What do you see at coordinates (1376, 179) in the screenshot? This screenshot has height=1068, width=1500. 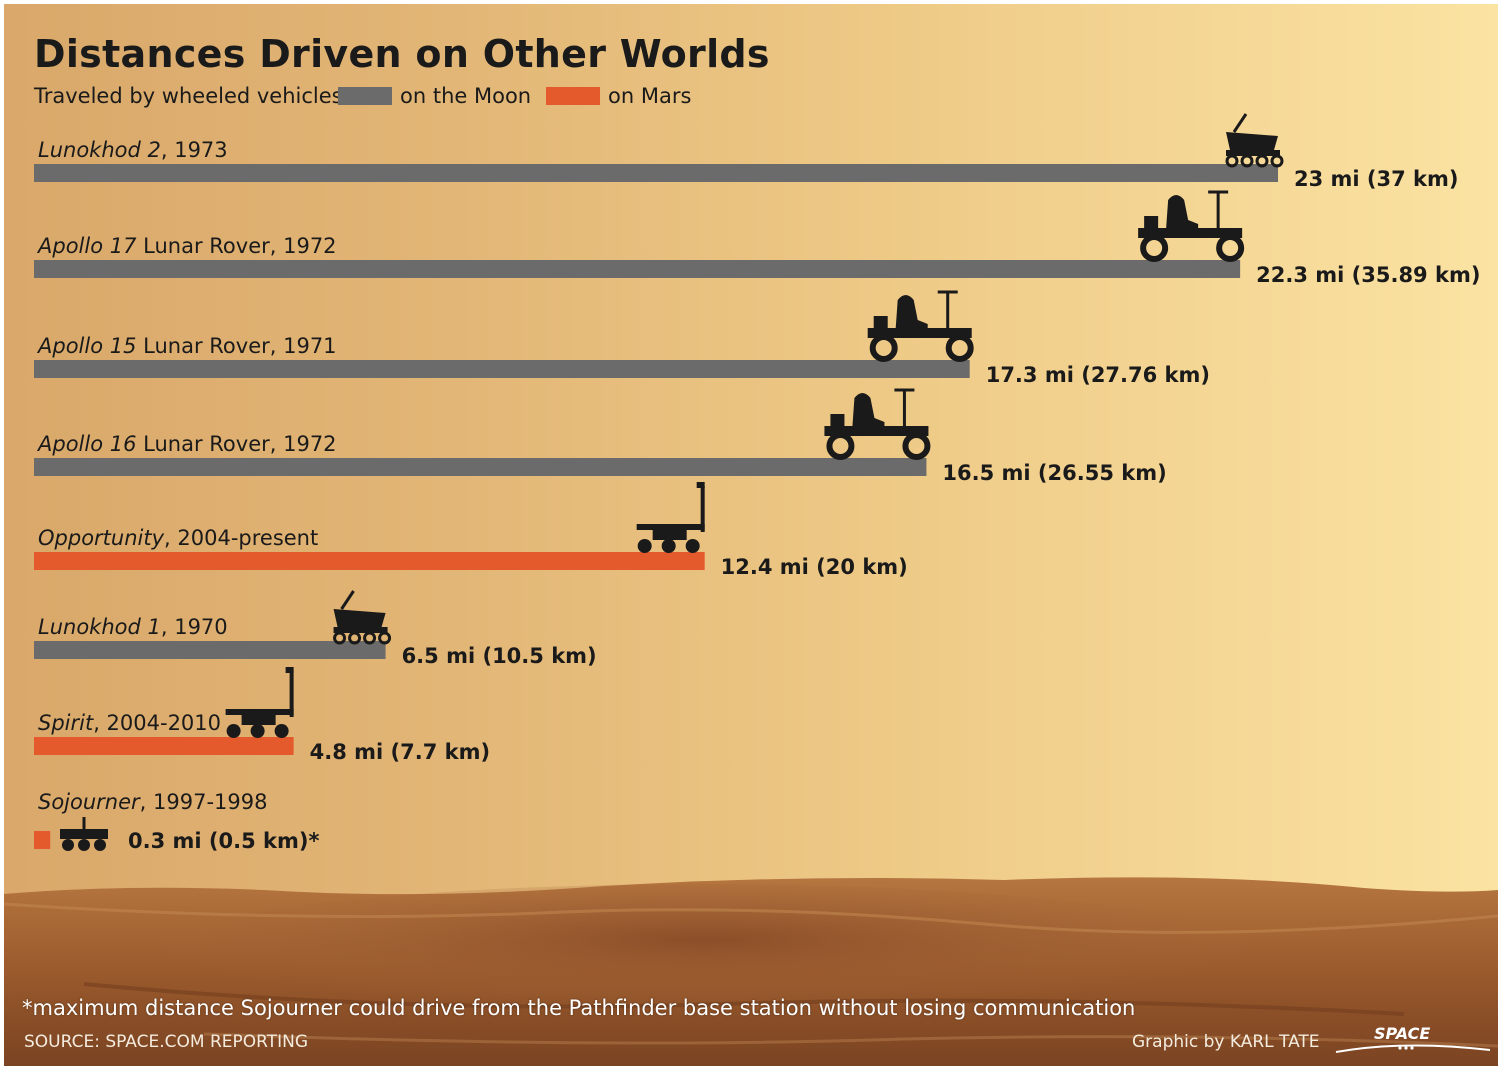 I see `bar-value-label-1: 23 mi (37 km)` at bounding box center [1376, 179].